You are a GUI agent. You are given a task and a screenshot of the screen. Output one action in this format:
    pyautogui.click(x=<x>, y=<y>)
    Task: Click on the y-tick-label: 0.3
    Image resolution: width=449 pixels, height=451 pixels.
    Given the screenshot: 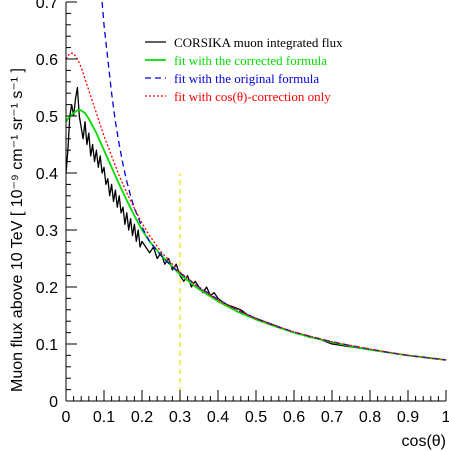 What is the action you would take?
    pyautogui.click(x=47, y=231)
    